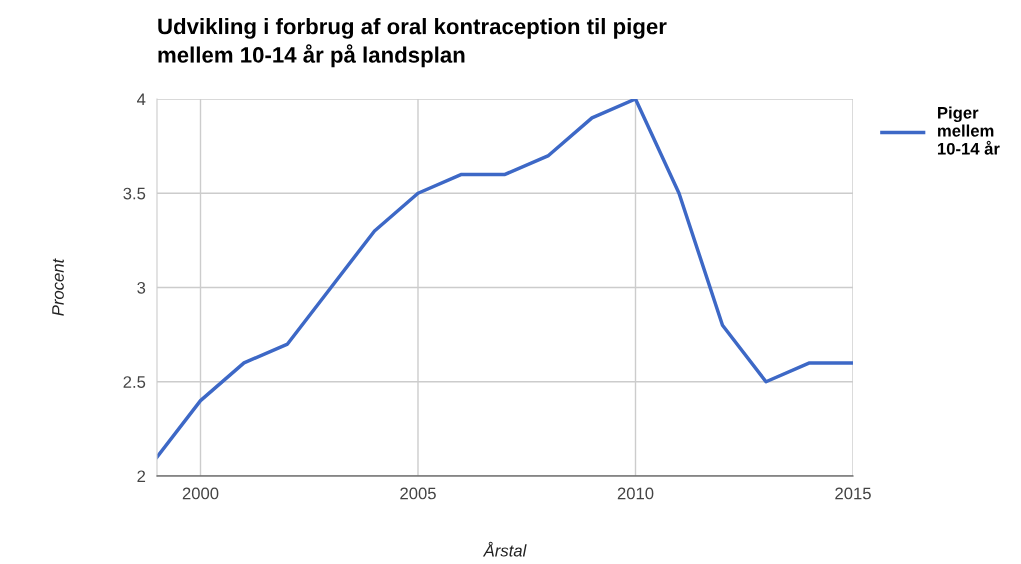  I want to click on y-tick-label: 2, so click(141, 476).